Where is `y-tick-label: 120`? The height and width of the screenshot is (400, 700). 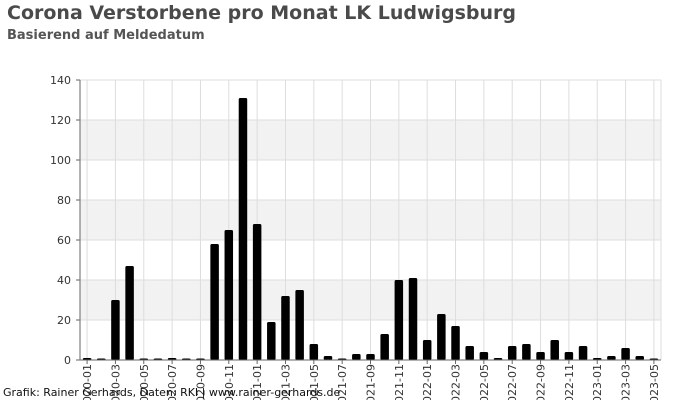
y-tick-label: 120 is located at coordinates (60, 120).